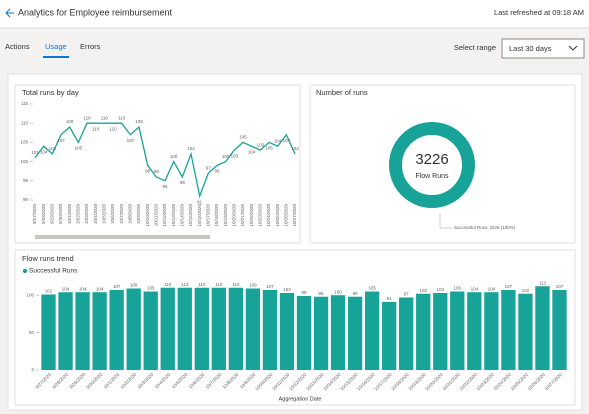 This screenshot has height=414, width=589. What do you see at coordinates (26, 180) in the screenshot?
I see `y-tick-label: 95` at bounding box center [26, 180].